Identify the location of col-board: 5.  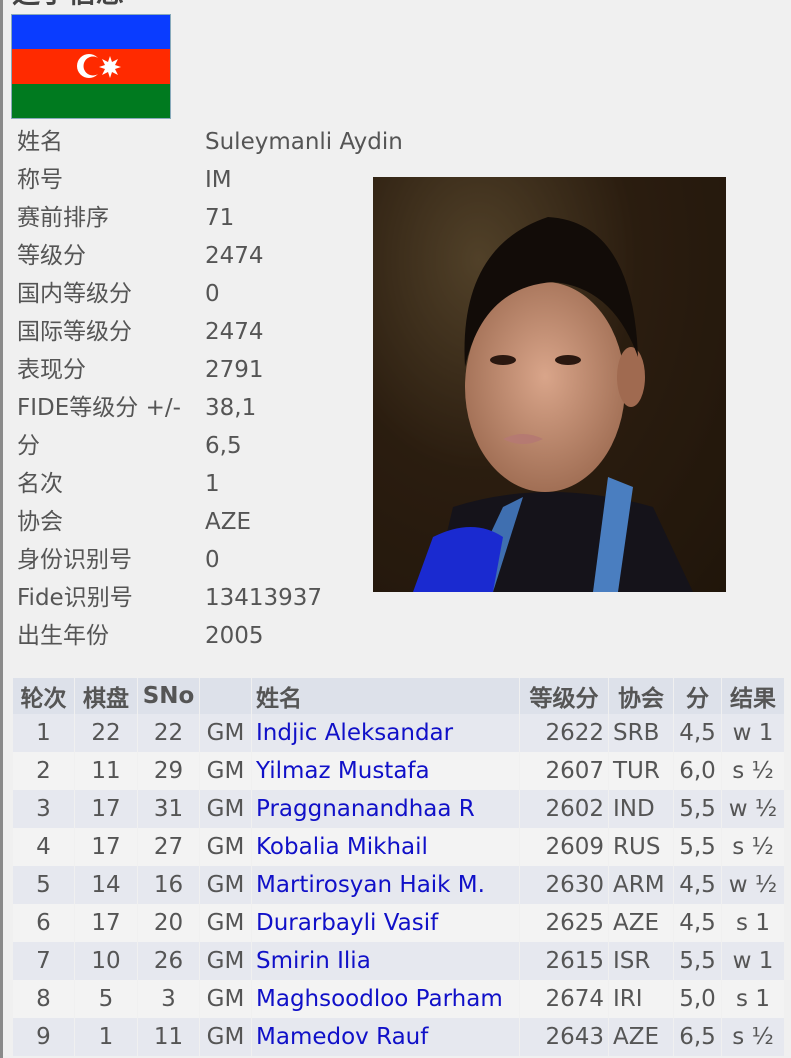
(106, 999).